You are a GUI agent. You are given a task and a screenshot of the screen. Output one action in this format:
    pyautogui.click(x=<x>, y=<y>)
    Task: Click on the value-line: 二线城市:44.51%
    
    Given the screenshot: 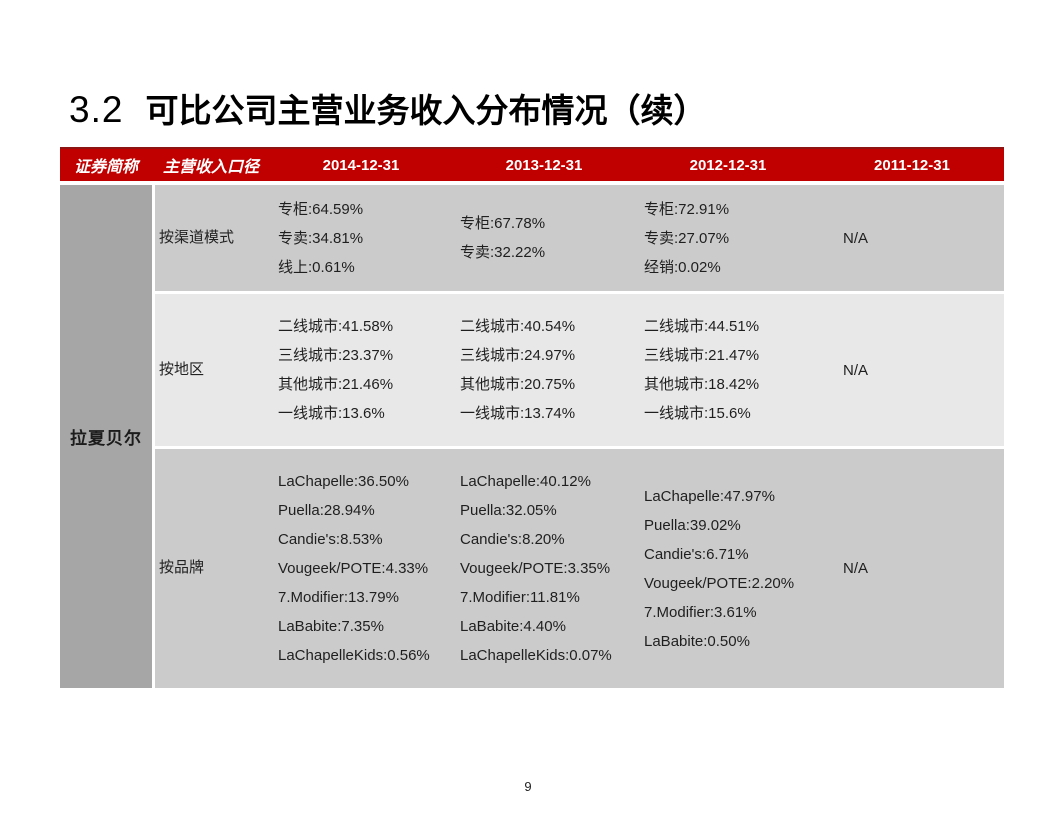 What is the action you would take?
    pyautogui.click(x=702, y=326)
    